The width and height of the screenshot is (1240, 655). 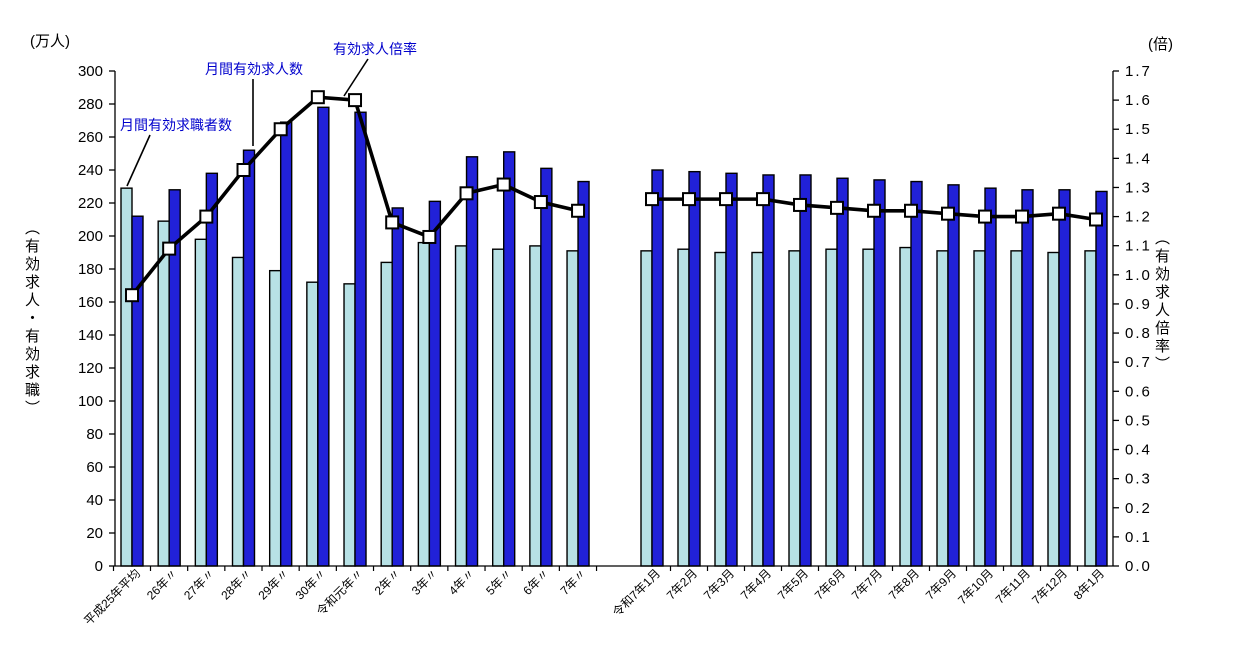 What do you see at coordinates (1138, 333) in the screenshot?
I see `right-tick-label: 0.8` at bounding box center [1138, 333].